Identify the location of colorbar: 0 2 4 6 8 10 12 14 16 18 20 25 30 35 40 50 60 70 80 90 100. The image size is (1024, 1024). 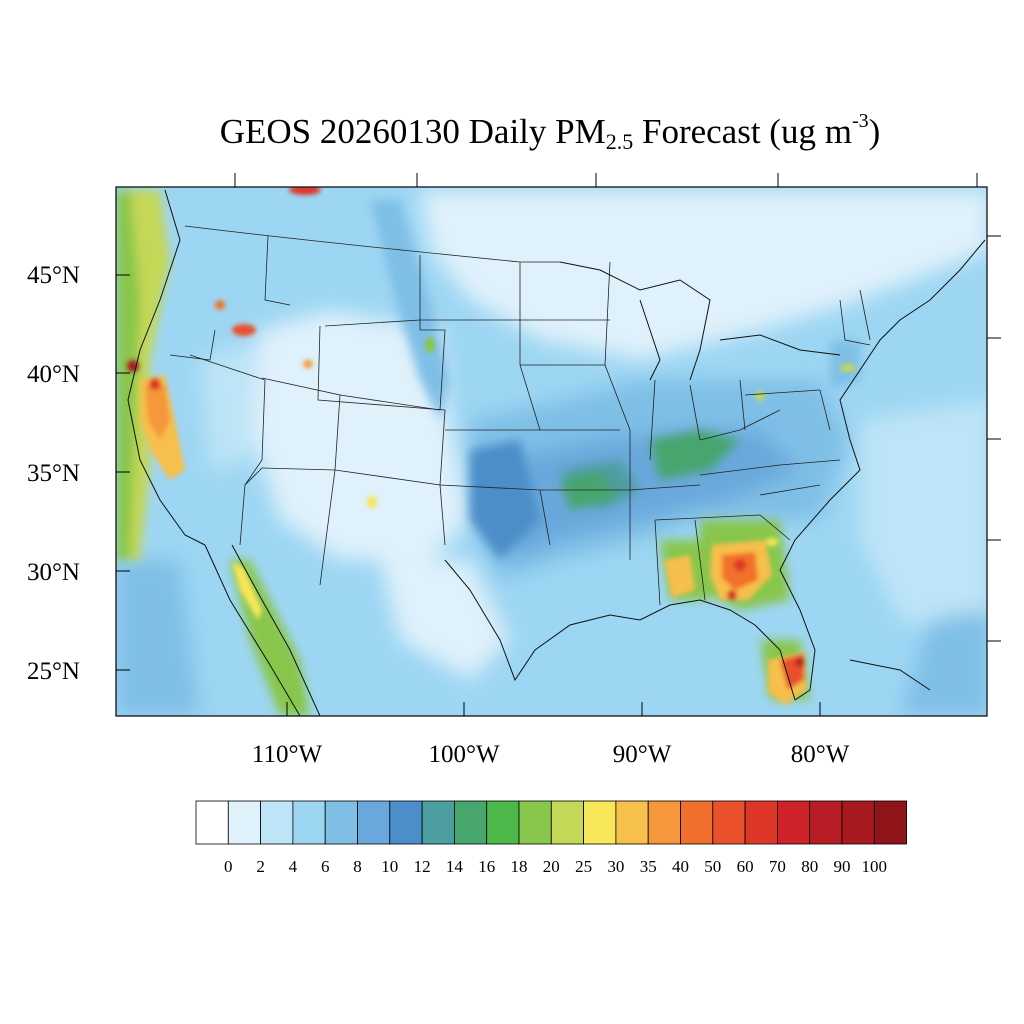
(551, 838).